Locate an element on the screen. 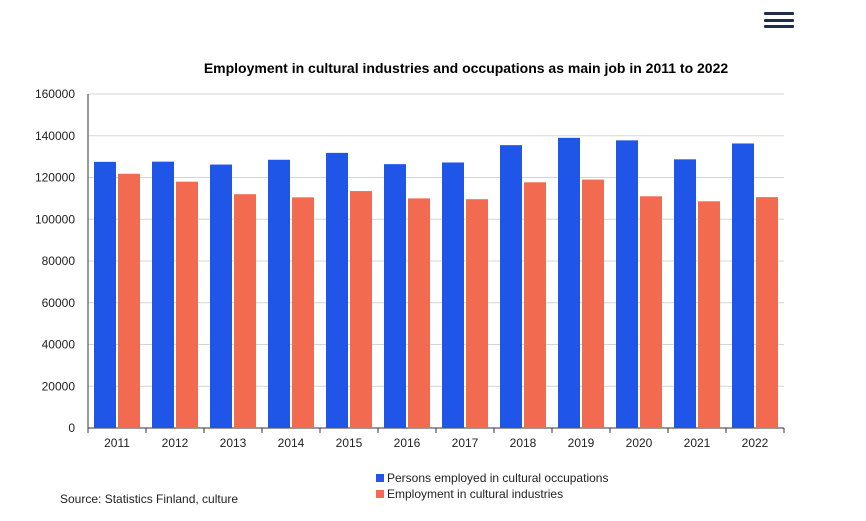 This screenshot has width=866, height=521. x-tick-label: 2012 is located at coordinates (175, 443).